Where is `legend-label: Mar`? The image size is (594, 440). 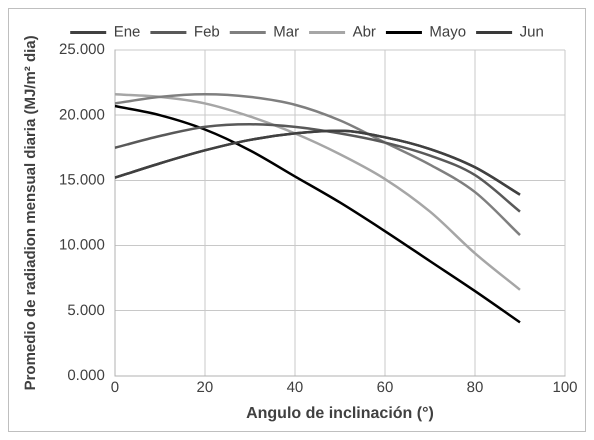 legend-label: Mar is located at coordinates (286, 32).